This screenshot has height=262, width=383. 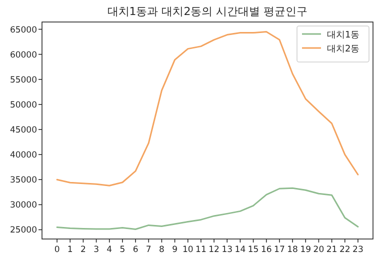 What do you see at coordinates (175, 250) in the screenshot?
I see `x-tick-label: 9` at bounding box center [175, 250].